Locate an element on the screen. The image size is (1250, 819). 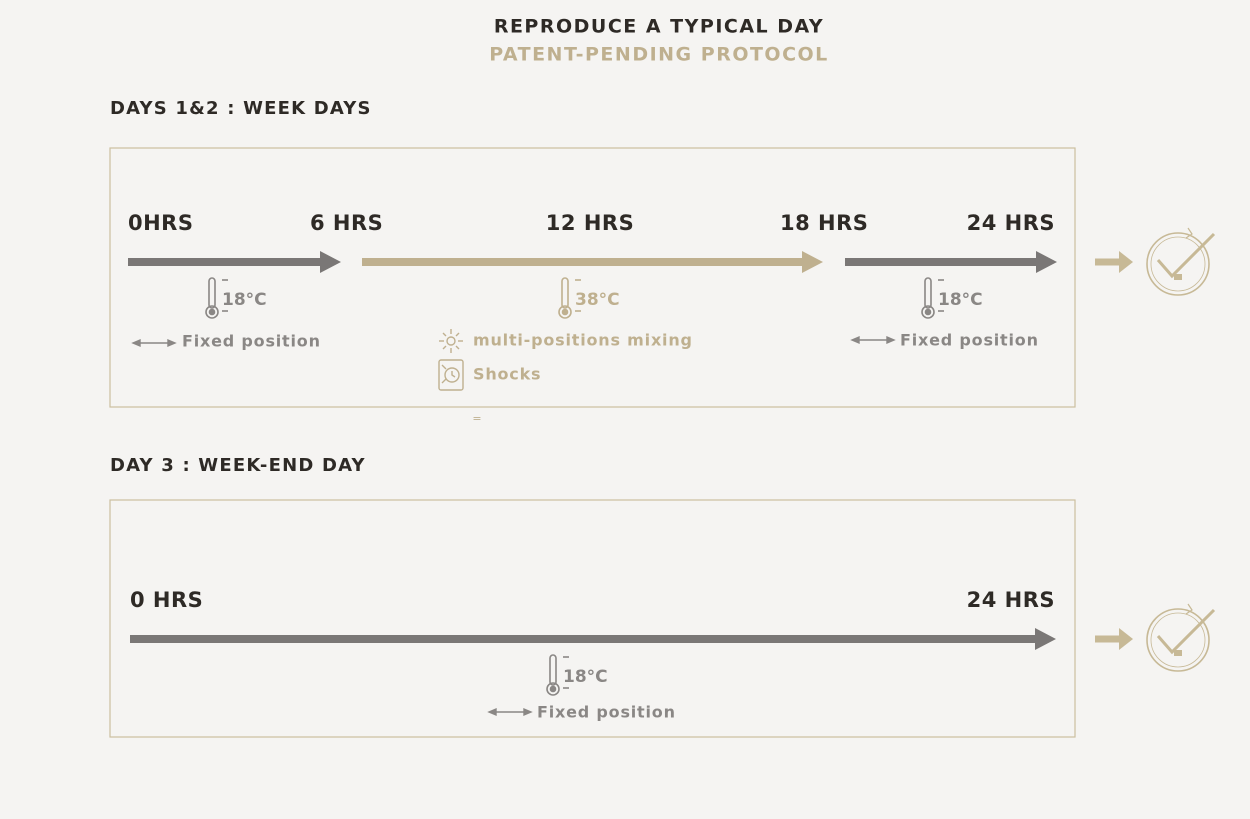
title: REPRODUCE A TYPICAL DAY is located at coordinates (659, 27).